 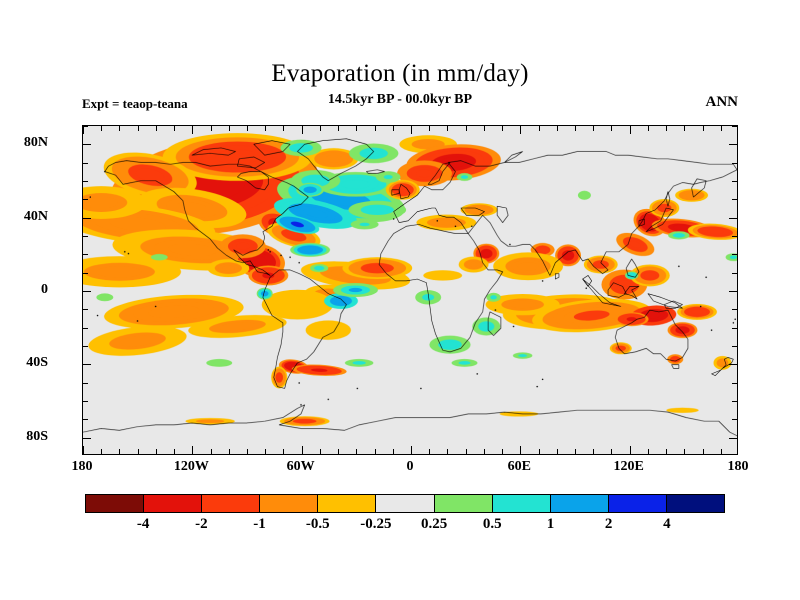 I want to click on colorbar-tick-label-5: 0.25, so click(x=434, y=524).